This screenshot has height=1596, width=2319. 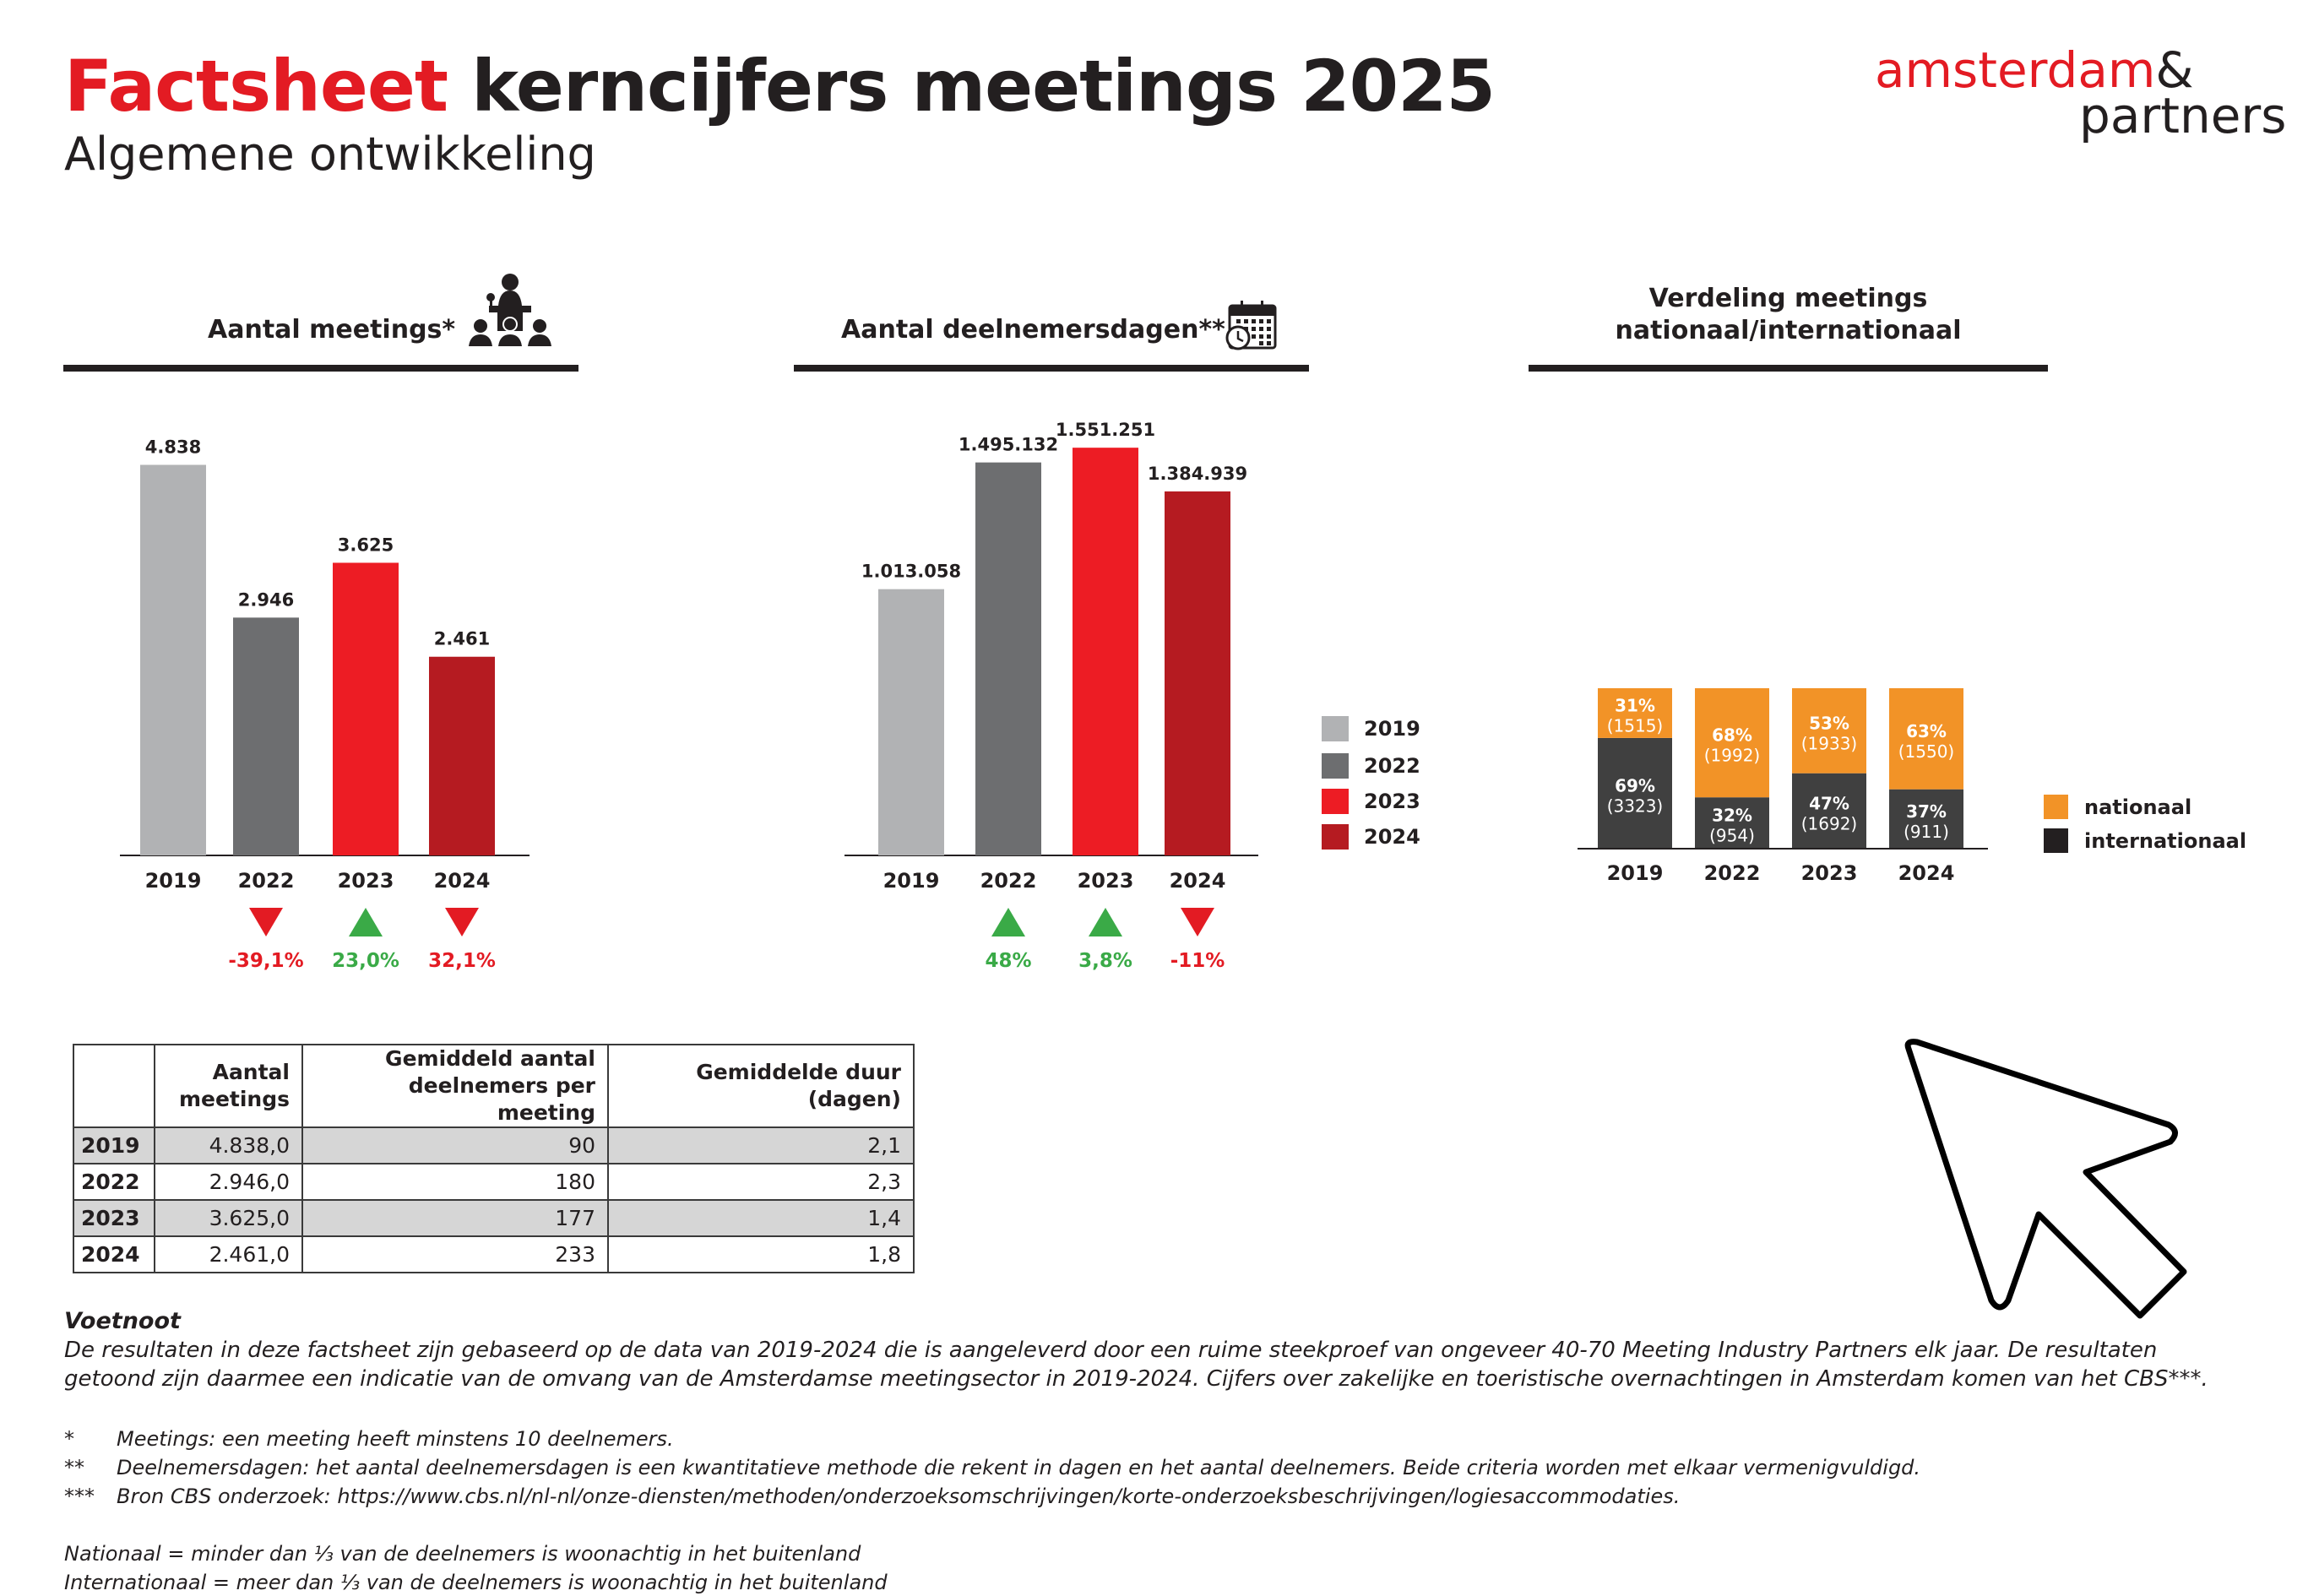 I want to click on bar-value-label: 1.495.132, so click(x=1008, y=445).